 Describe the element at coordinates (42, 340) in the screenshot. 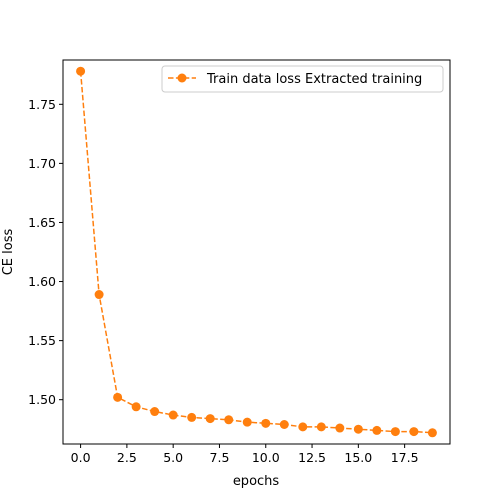

I see `y-tick-label: 1.55` at that location.